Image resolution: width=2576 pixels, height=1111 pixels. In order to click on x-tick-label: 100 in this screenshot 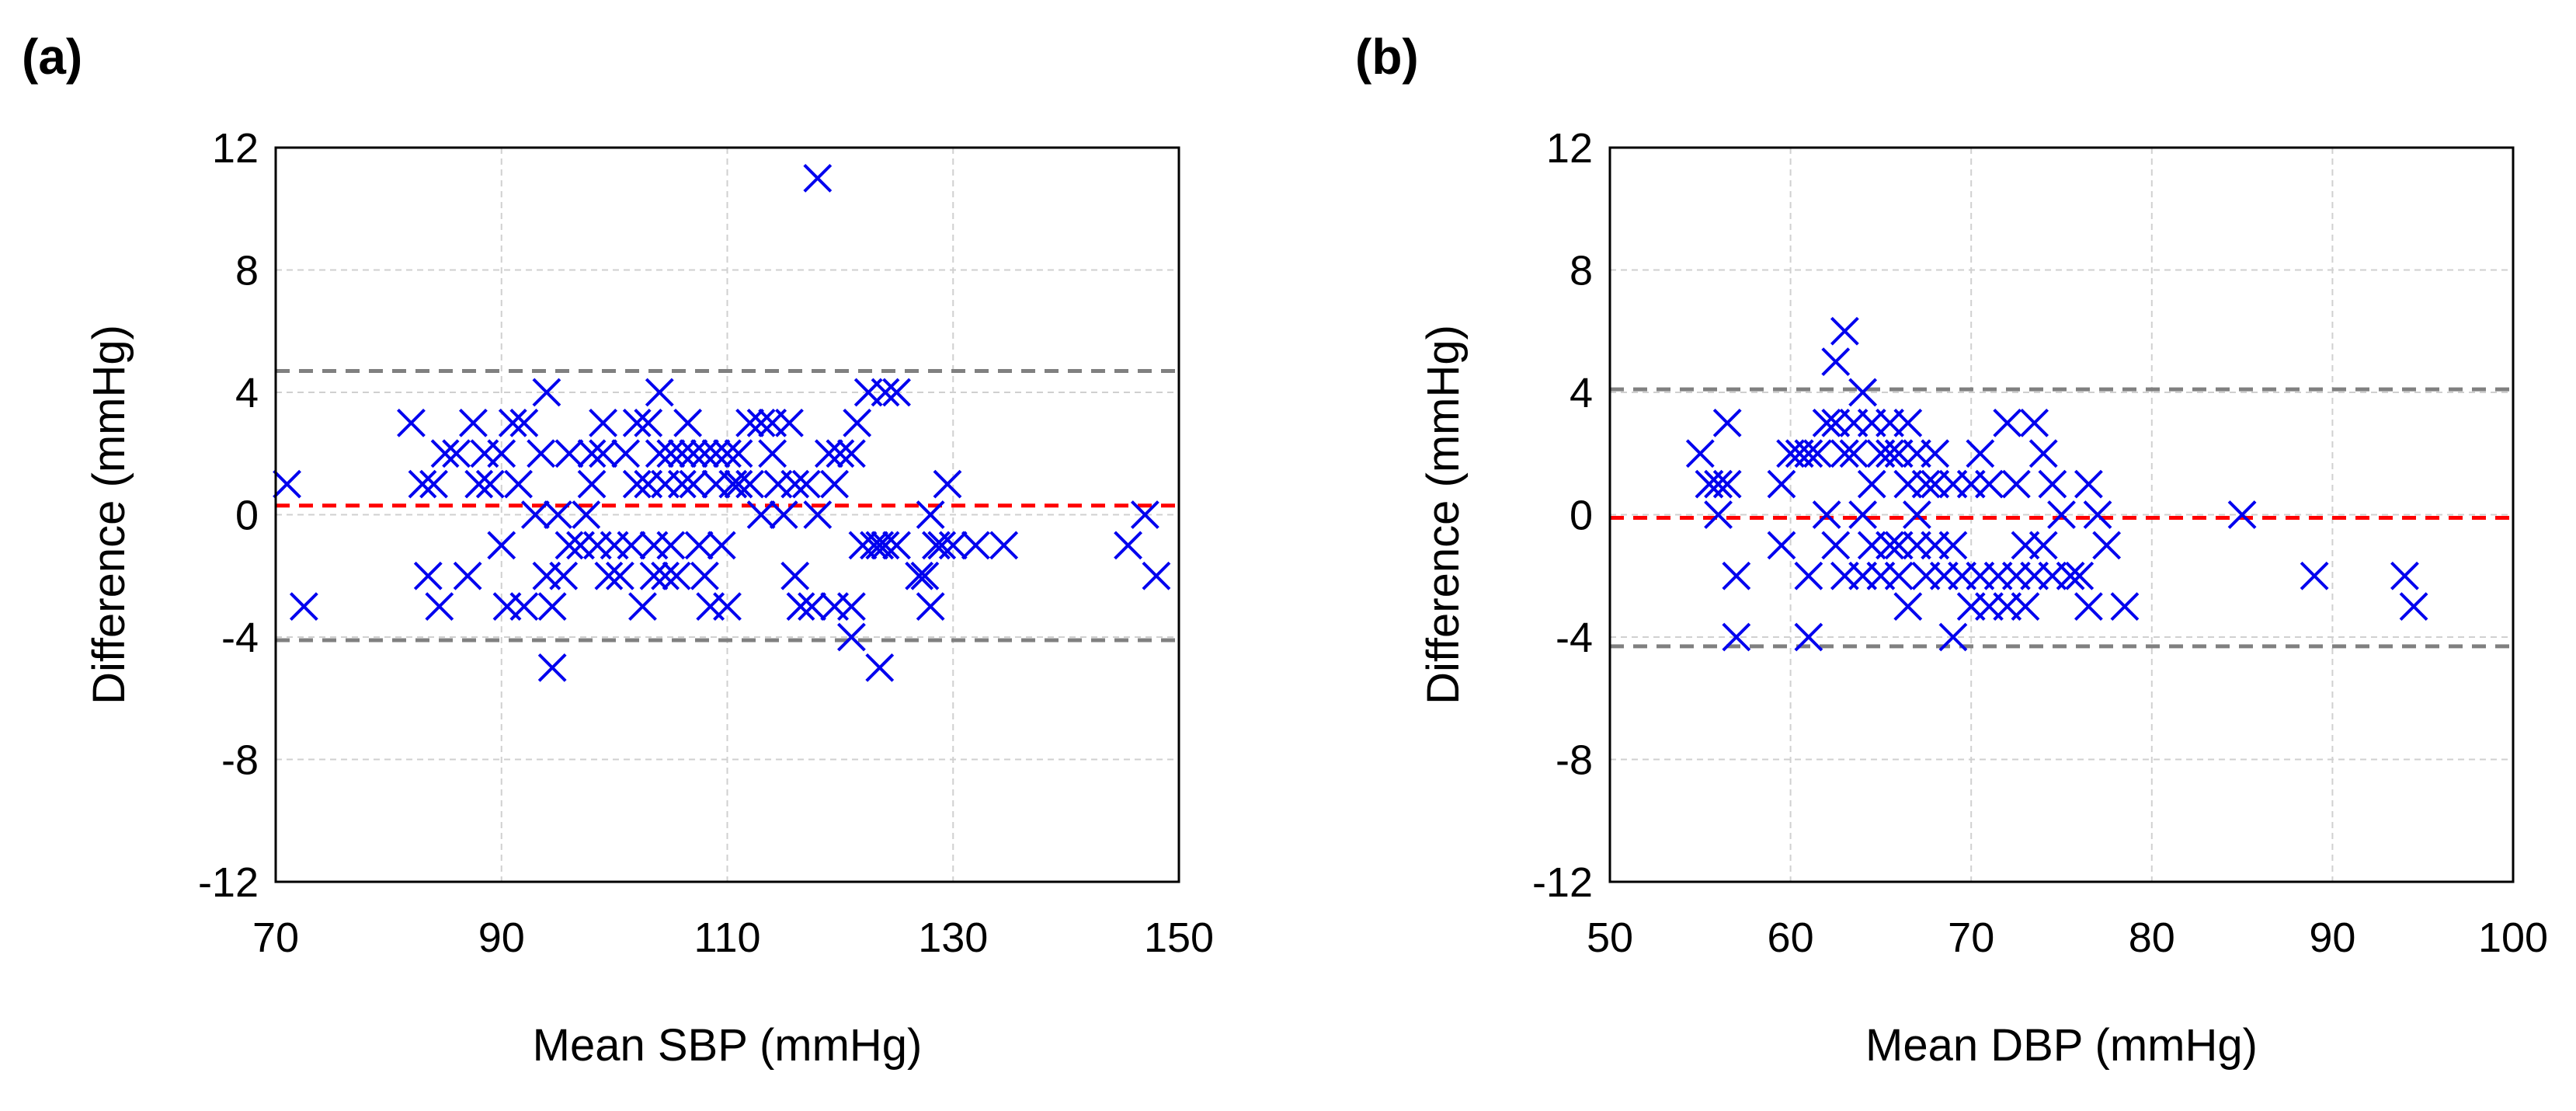, I will do `click(2513, 938)`.